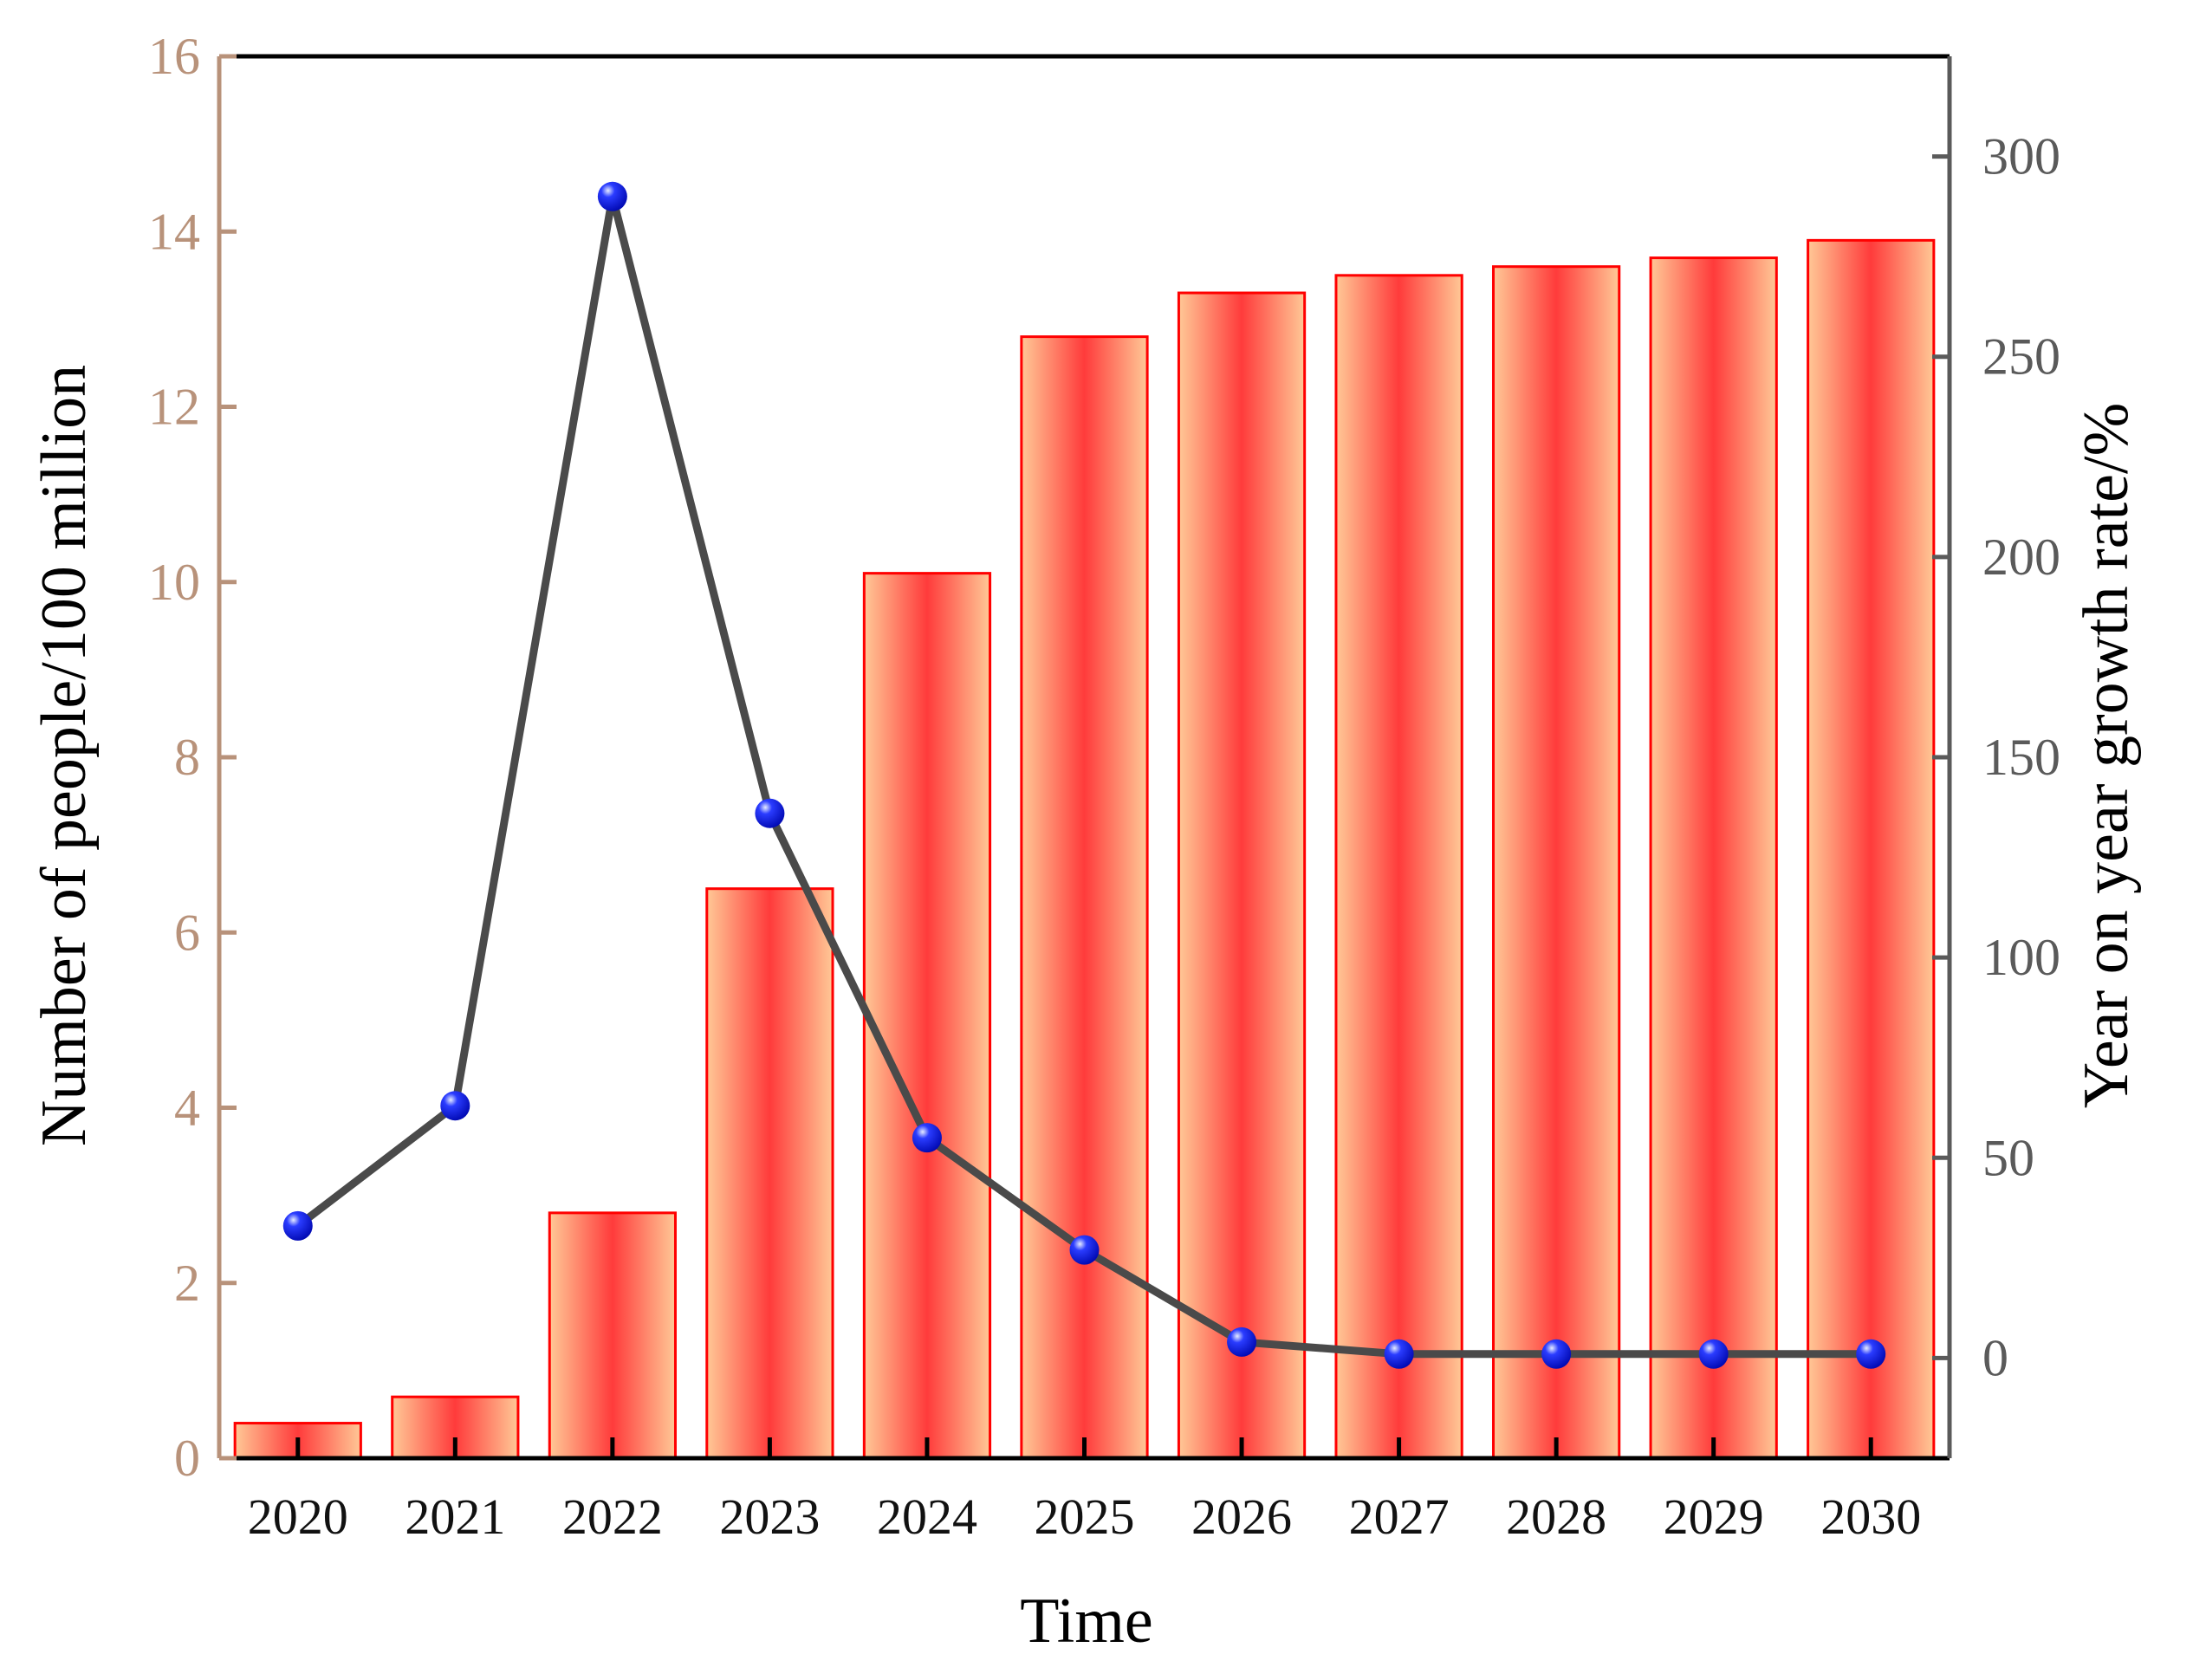 The image size is (2193, 1680). I want to click on bar-2026, so click(1242, 875).